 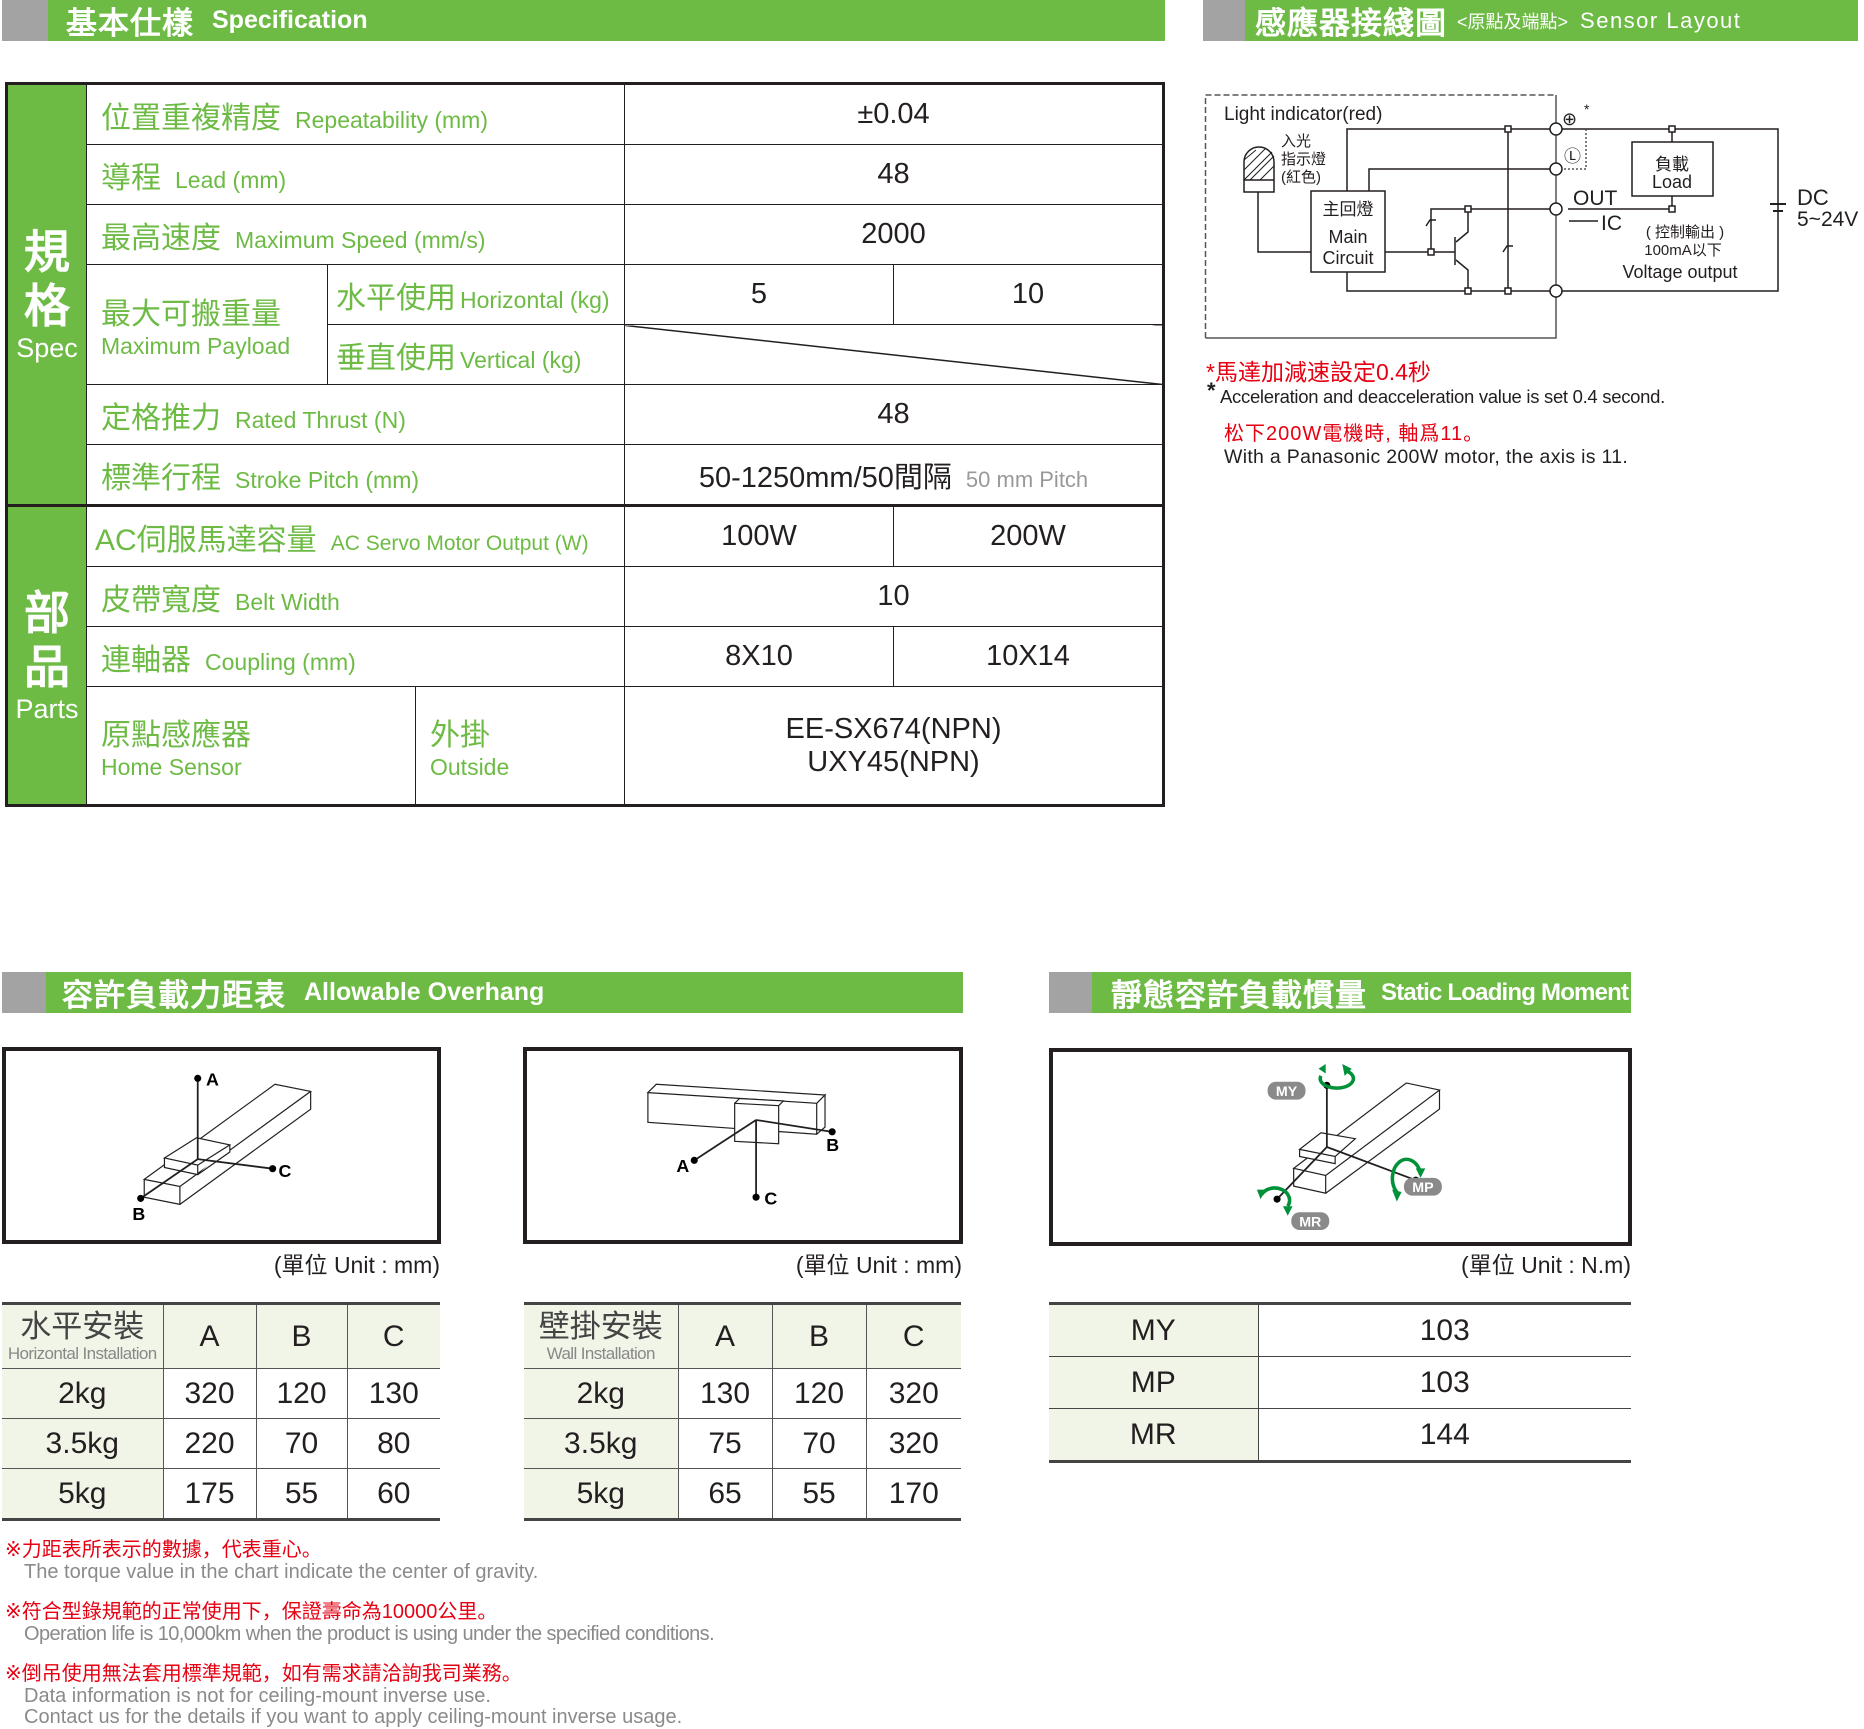 What do you see at coordinates (355, 174) in the screenshot?
I see `lead-label: 導程 Lead (mm)` at bounding box center [355, 174].